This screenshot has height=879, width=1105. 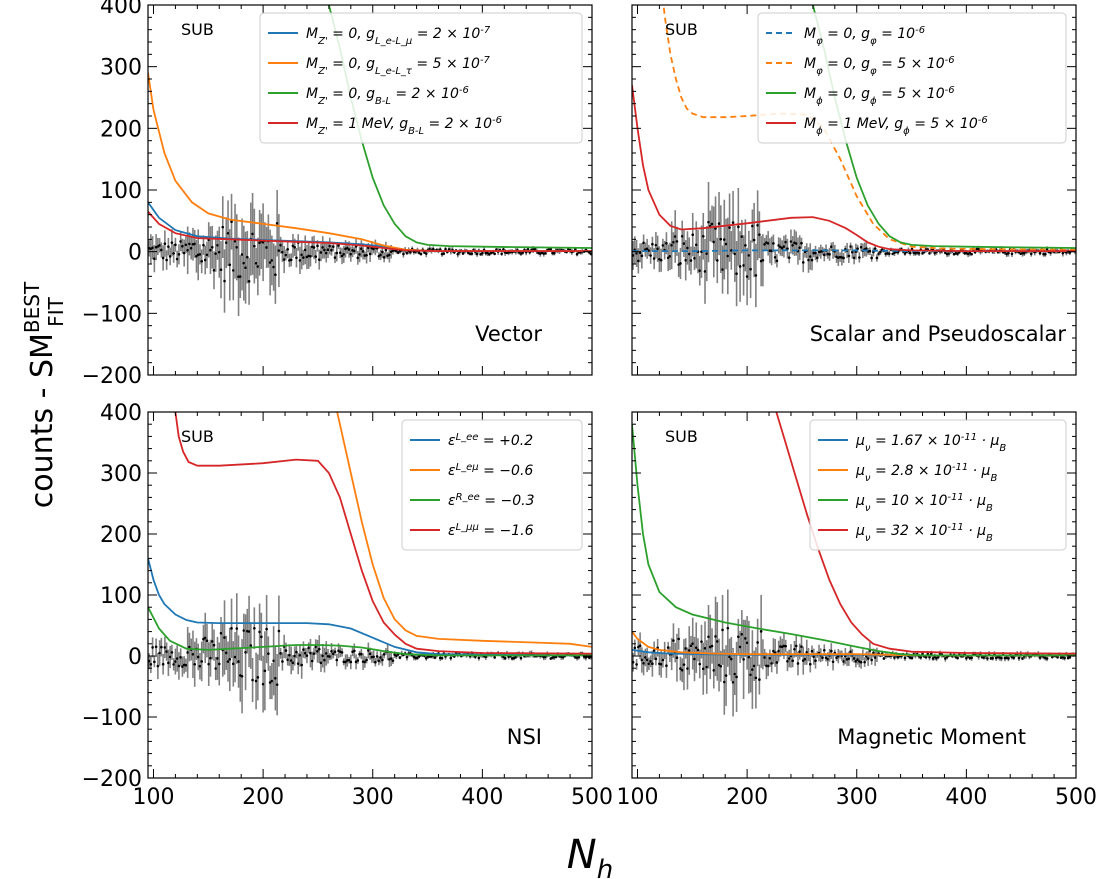 I want to click on x-tick-labels: 100 200 300 400 500, so click(x=372, y=797).